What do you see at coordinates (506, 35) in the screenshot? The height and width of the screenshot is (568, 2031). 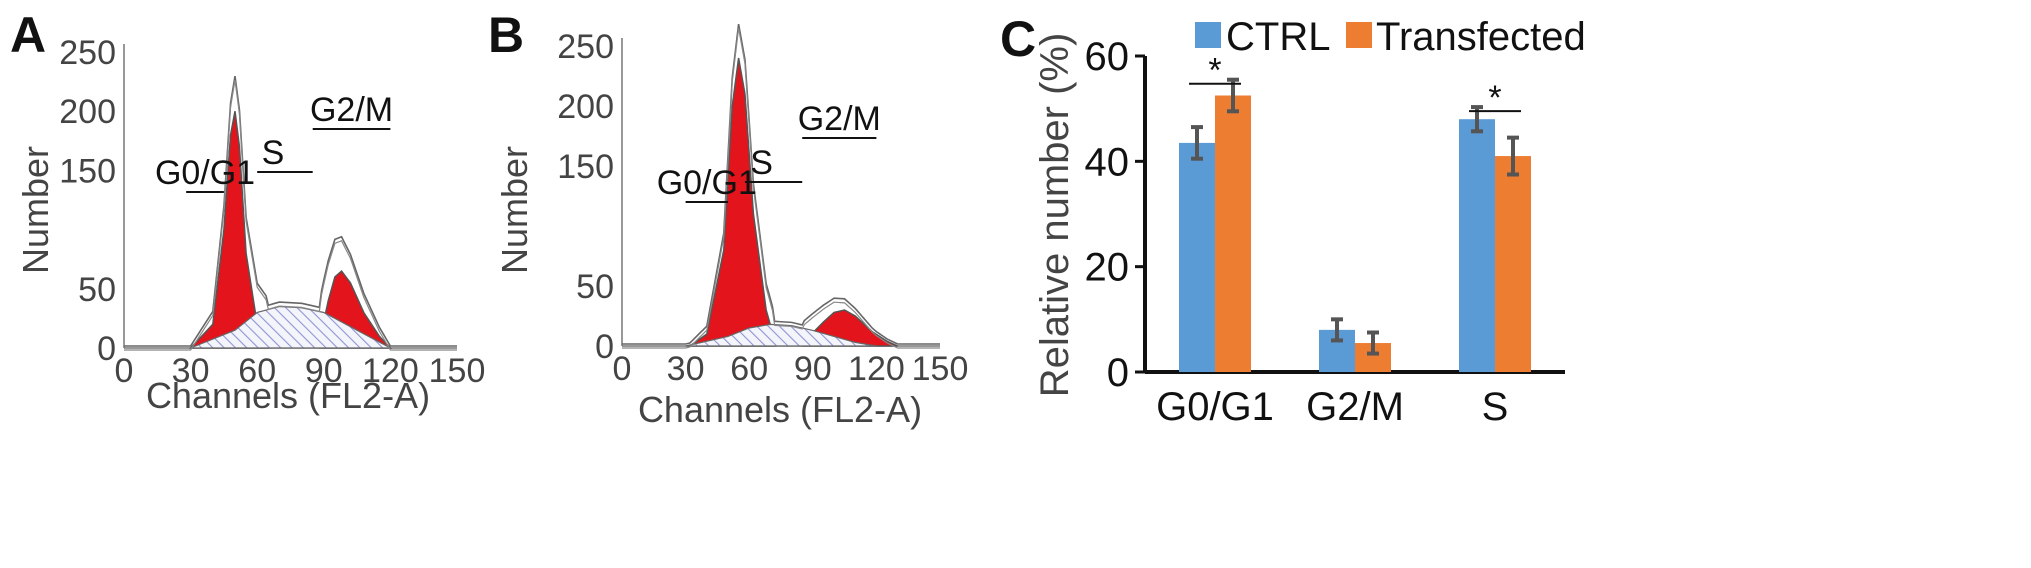 I see `panel-label-b: B` at bounding box center [506, 35].